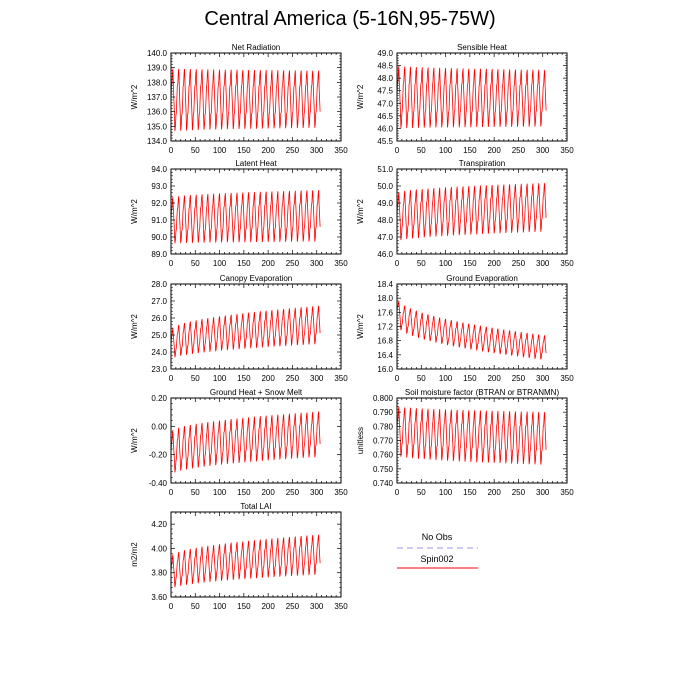 This screenshot has height=700, width=700. I want to click on x-tick-label: 200, so click(268, 378).